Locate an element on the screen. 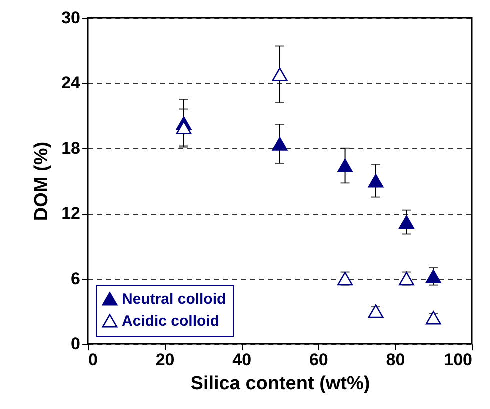 Image resolution: width=490 pixels, height=409 pixels. x-tick-label: 40 is located at coordinates (242, 360).